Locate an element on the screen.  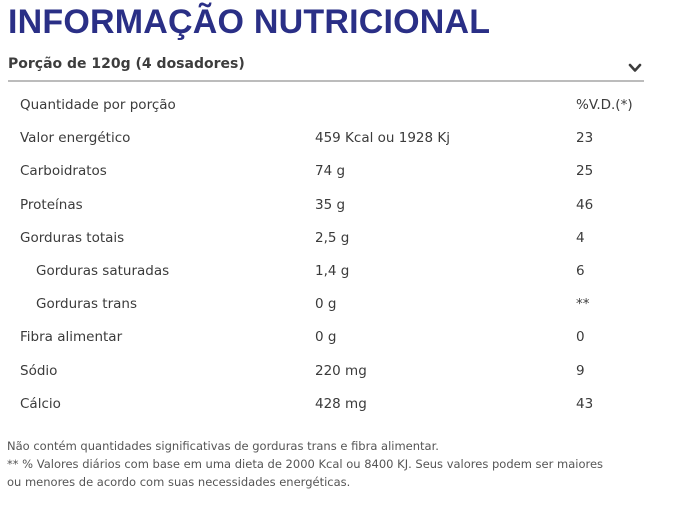
nutrient-amount: 220 mg is located at coordinates (341, 370).